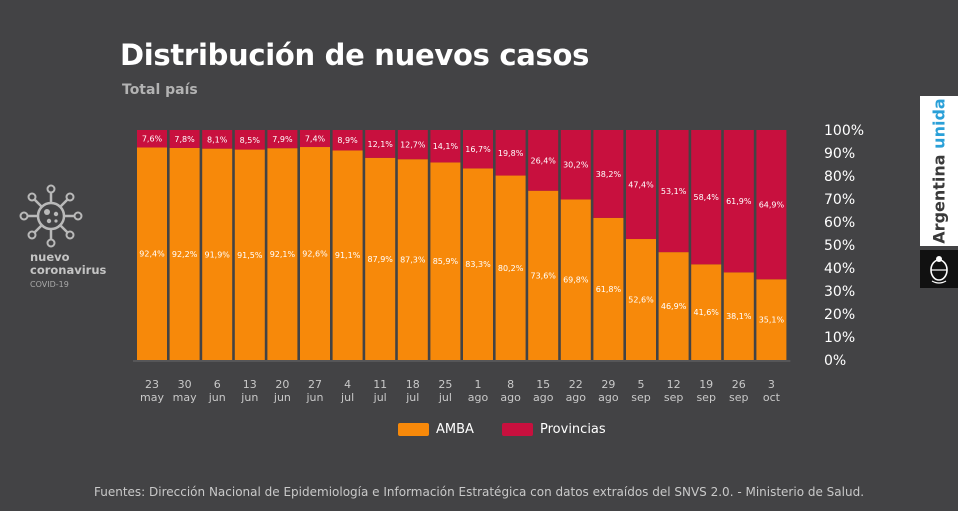 Image resolution: width=958 pixels, height=511 pixels. What do you see at coordinates (152, 397) in the screenshot?
I see `x-tick-month: may` at bounding box center [152, 397].